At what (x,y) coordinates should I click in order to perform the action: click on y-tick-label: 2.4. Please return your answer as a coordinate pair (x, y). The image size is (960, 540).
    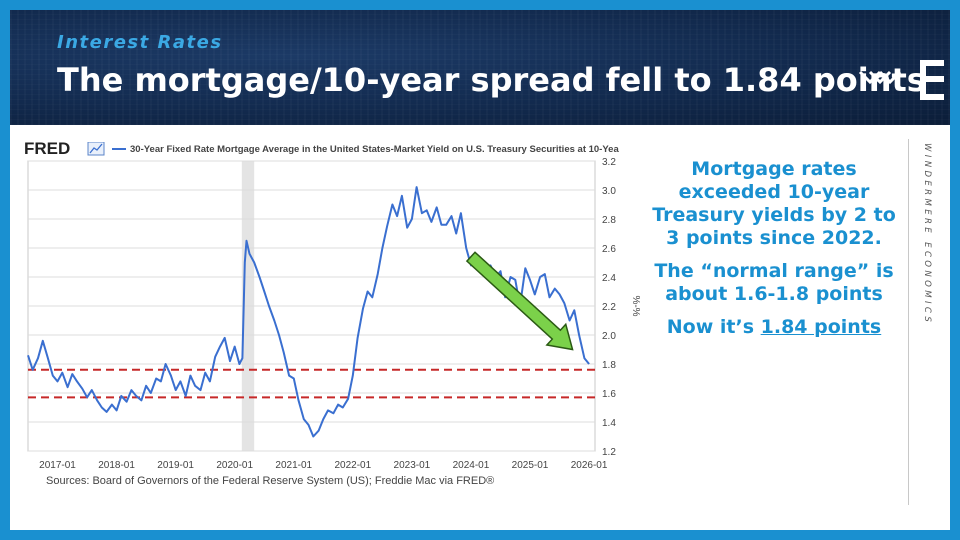
    Looking at the image, I should click on (609, 278).